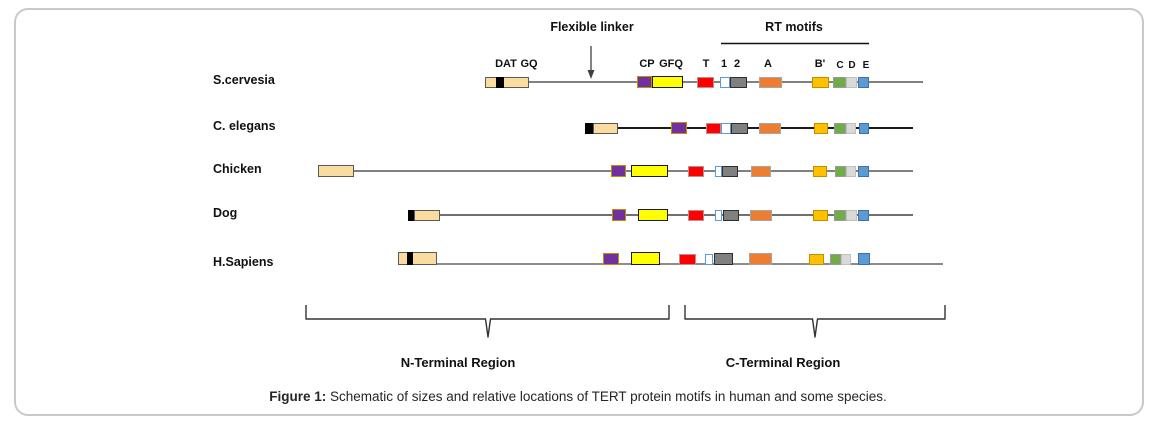 This screenshot has height=422, width=1156. Describe the element at coordinates (243, 262) in the screenshot. I see `species-label-h-sapiens: H.Sapiens` at that location.